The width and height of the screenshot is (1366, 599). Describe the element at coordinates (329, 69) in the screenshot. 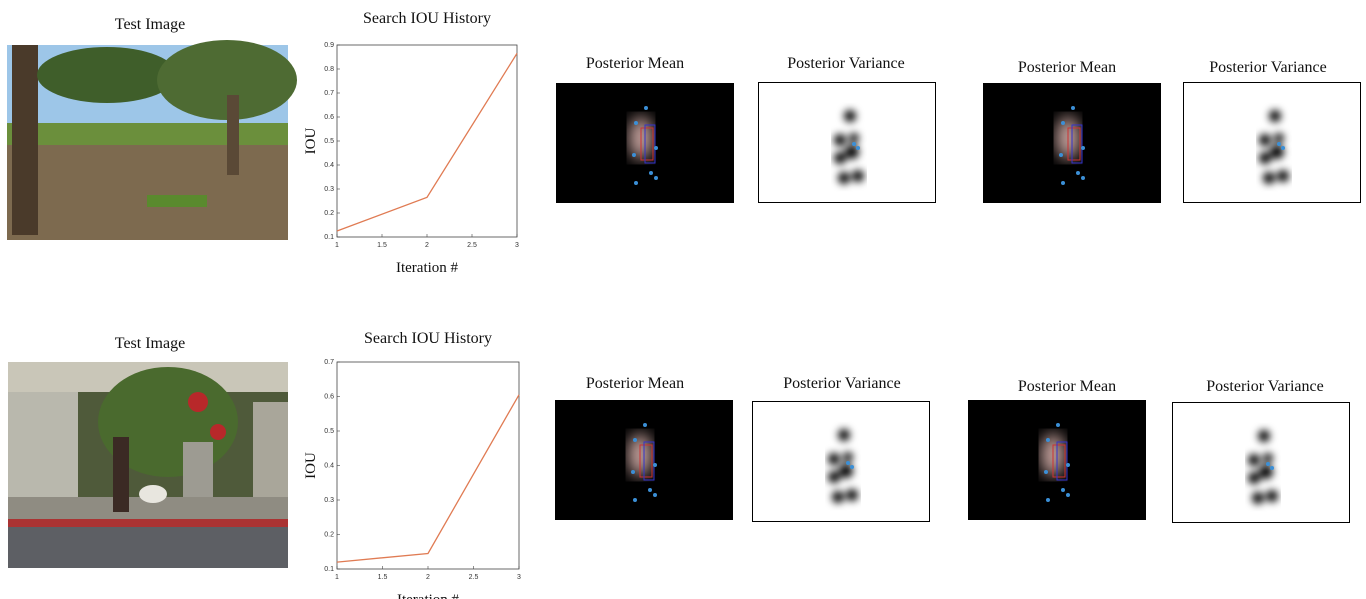

I see `y-tick-label: 0.8` at that location.